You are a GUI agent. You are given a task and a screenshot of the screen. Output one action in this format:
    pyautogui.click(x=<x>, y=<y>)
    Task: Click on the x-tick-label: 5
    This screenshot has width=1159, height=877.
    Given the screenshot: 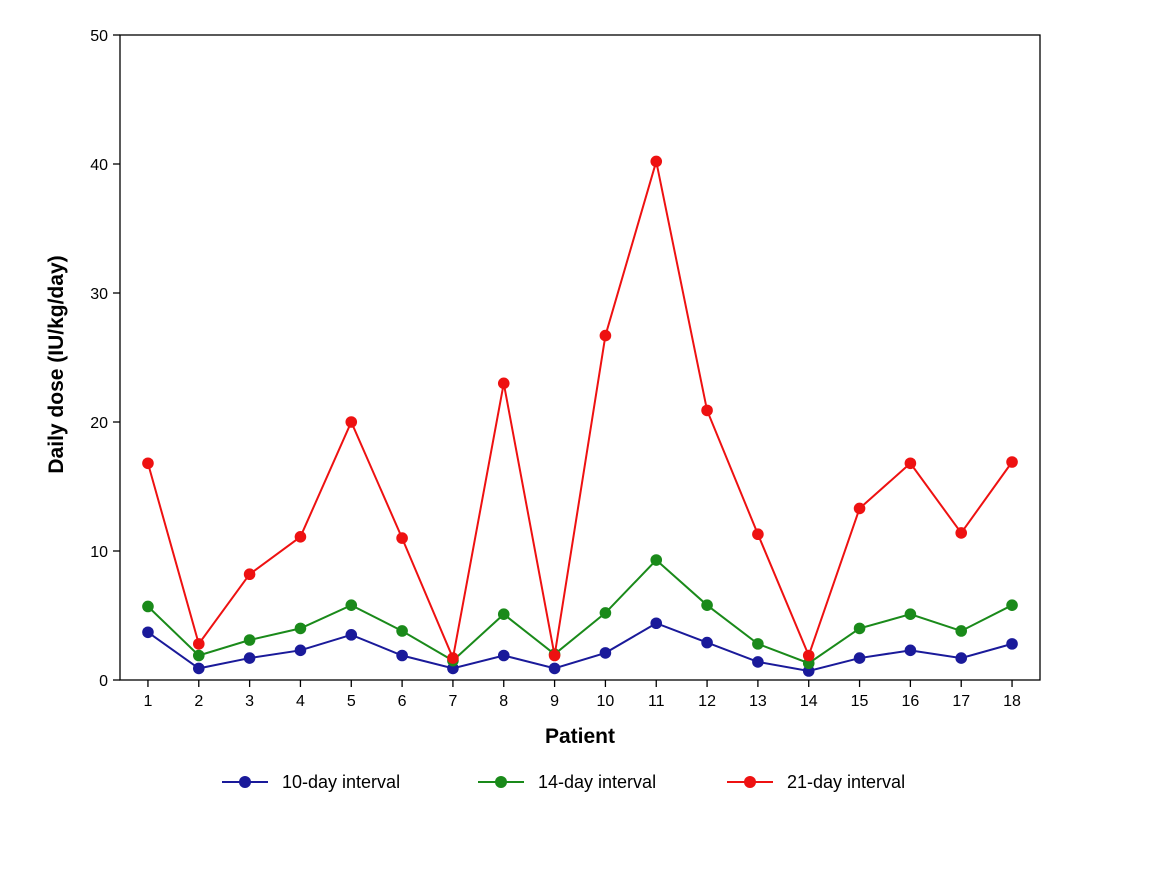 What is the action you would take?
    pyautogui.click(x=351, y=701)
    